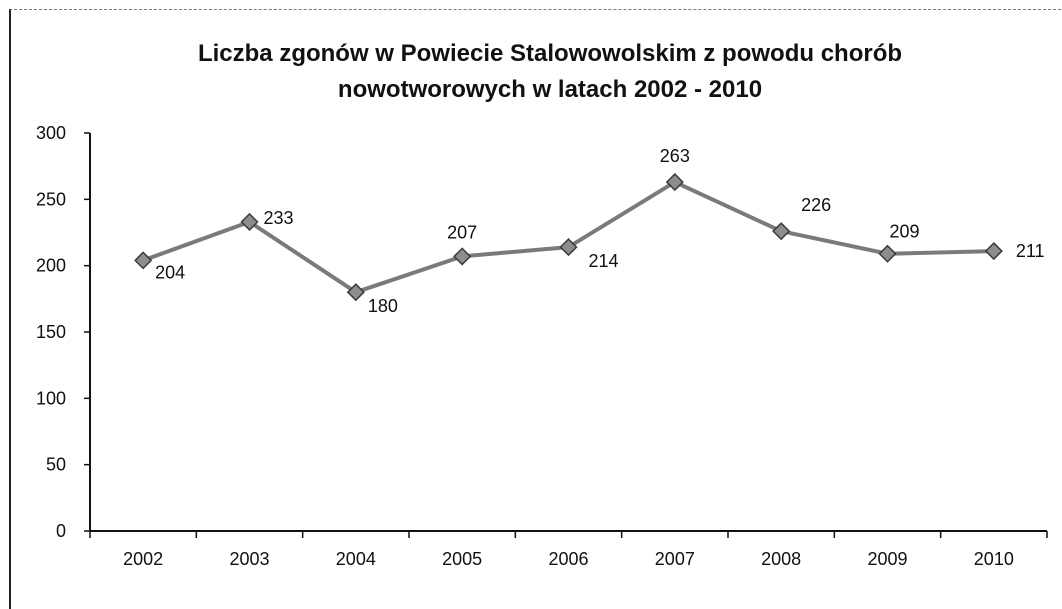 The image size is (1062, 609). I want to click on x-tick-label: 2002, so click(143, 559).